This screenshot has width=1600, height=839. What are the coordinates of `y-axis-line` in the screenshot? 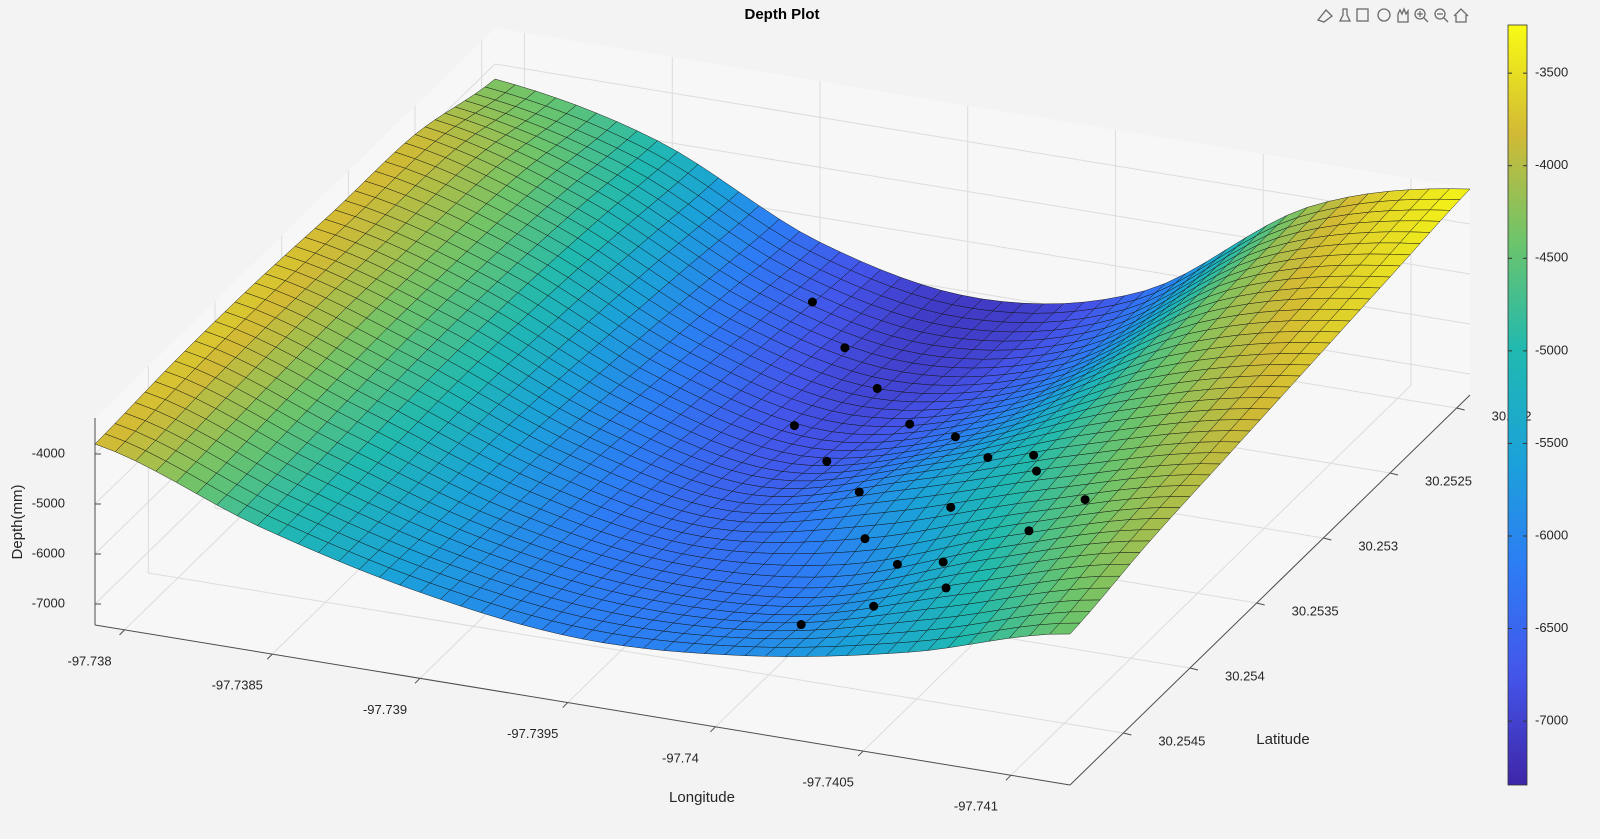 It's located at (1270, 590).